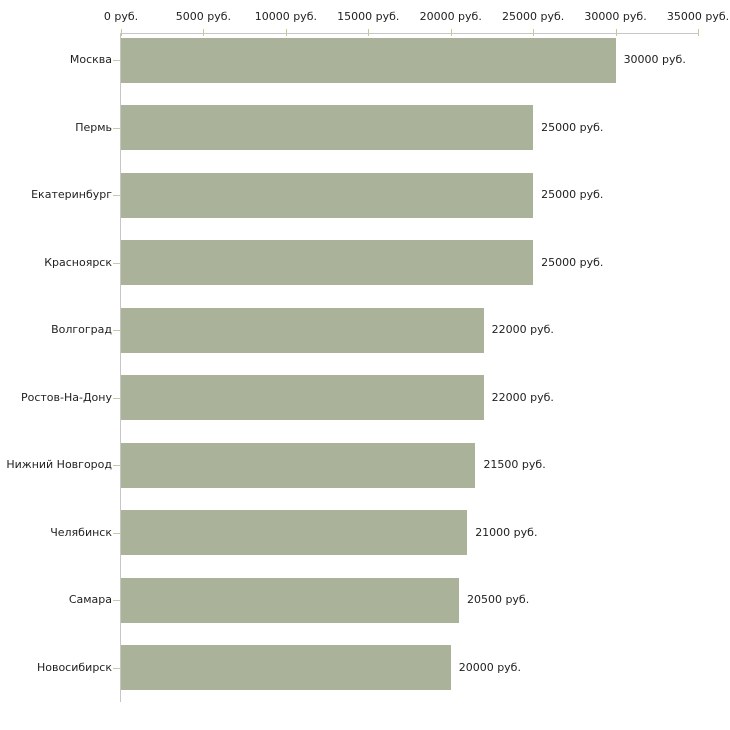 This screenshot has height=730, width=730. I want to click on y-axis-line, so click(120, 367).